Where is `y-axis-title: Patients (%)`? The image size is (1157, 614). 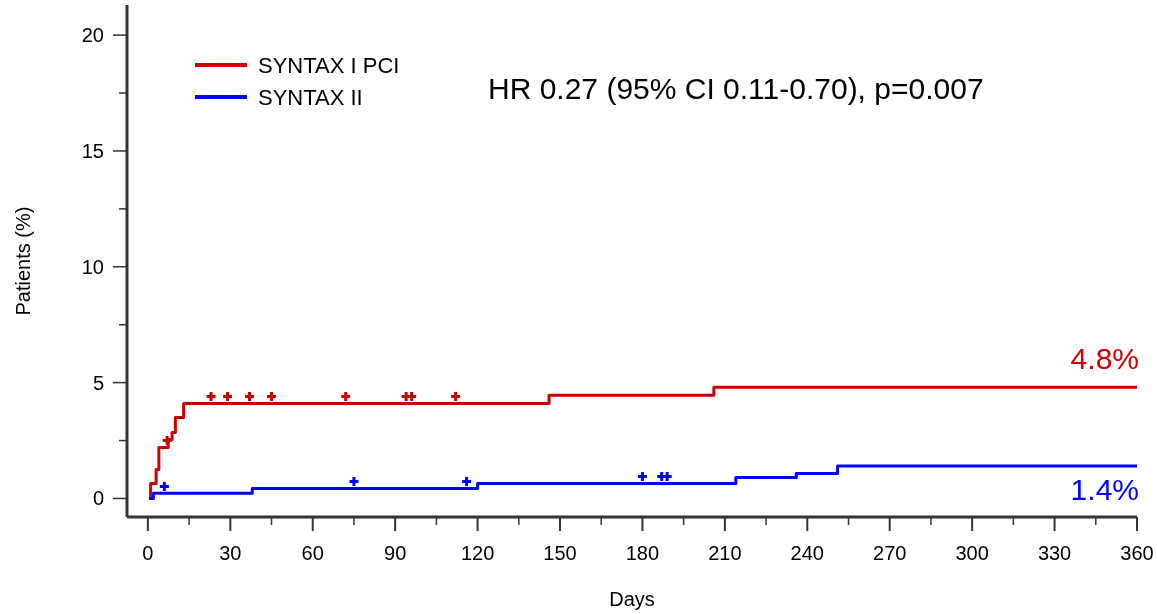 y-axis-title: Patients (%) is located at coordinates (23, 261).